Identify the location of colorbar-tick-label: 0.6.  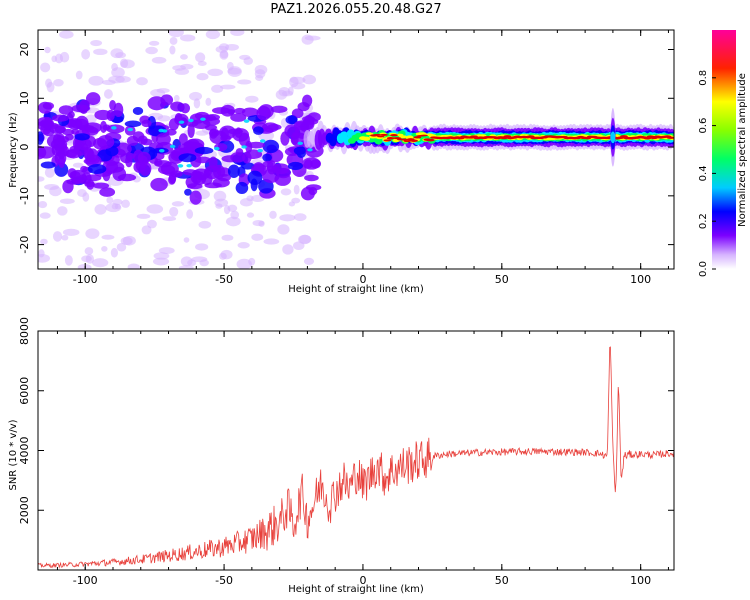
(703, 126).